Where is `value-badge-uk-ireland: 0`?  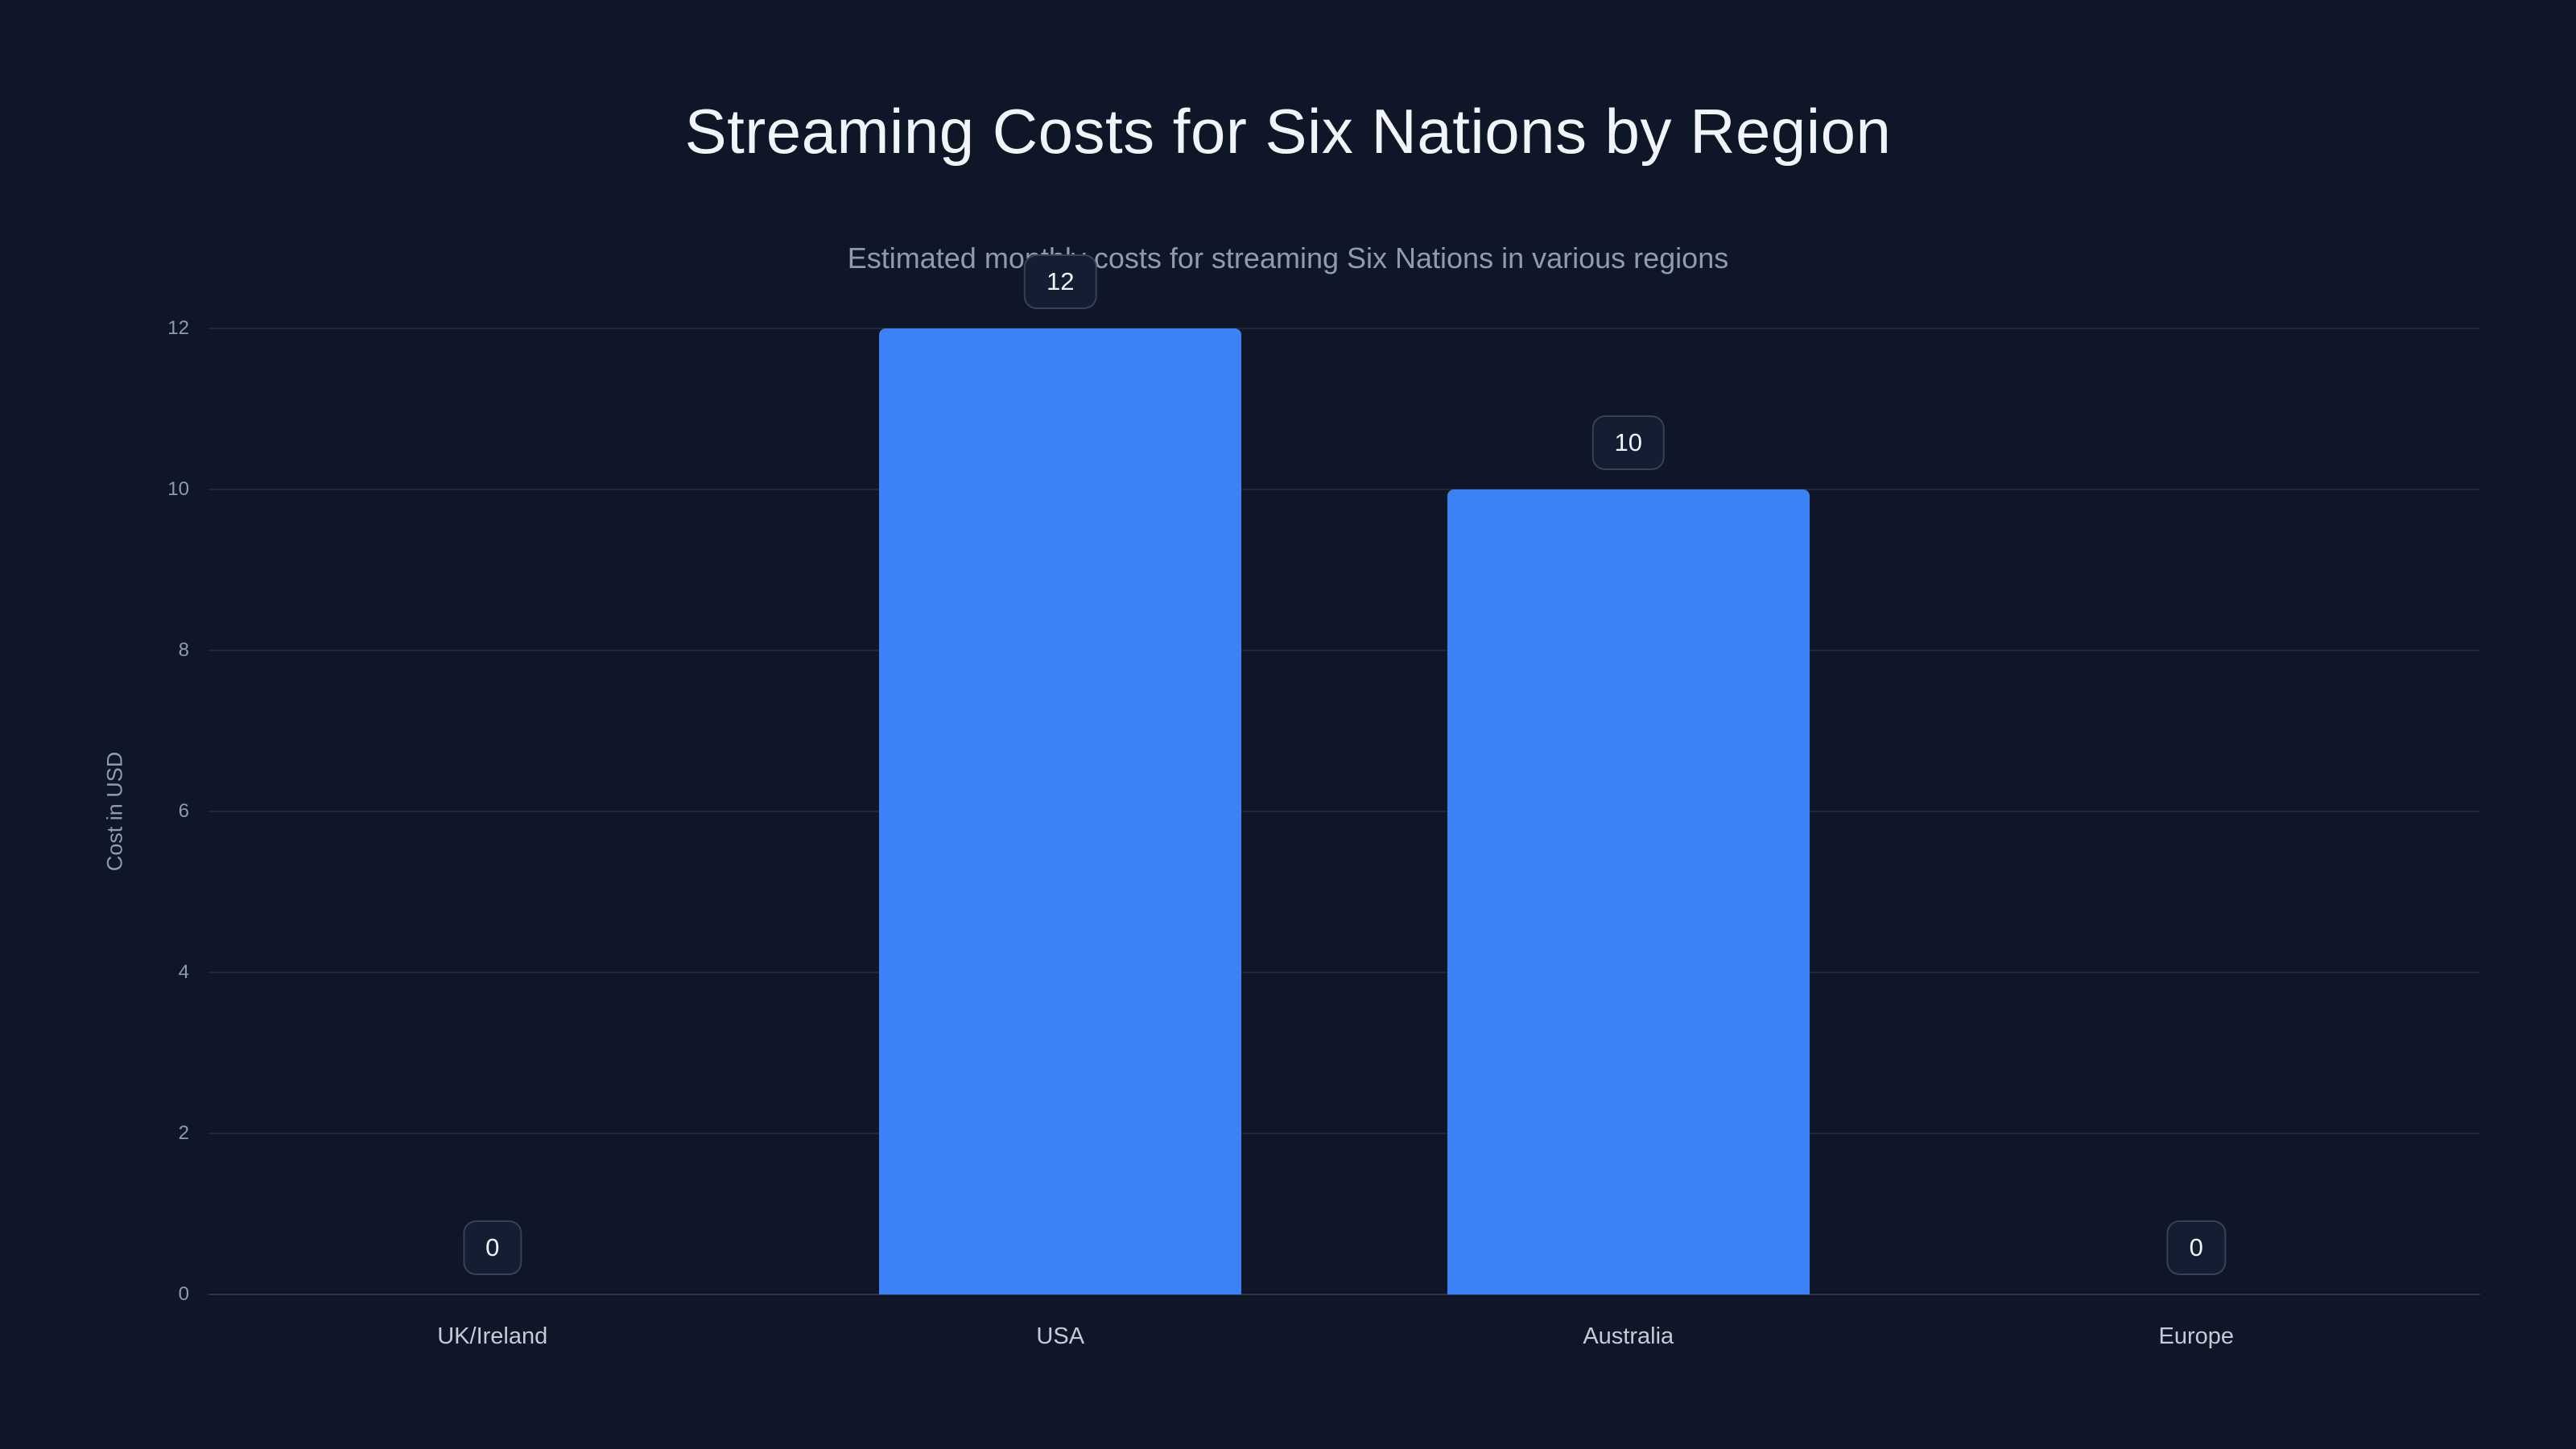
value-badge-uk-ireland: 0 is located at coordinates (492, 1247).